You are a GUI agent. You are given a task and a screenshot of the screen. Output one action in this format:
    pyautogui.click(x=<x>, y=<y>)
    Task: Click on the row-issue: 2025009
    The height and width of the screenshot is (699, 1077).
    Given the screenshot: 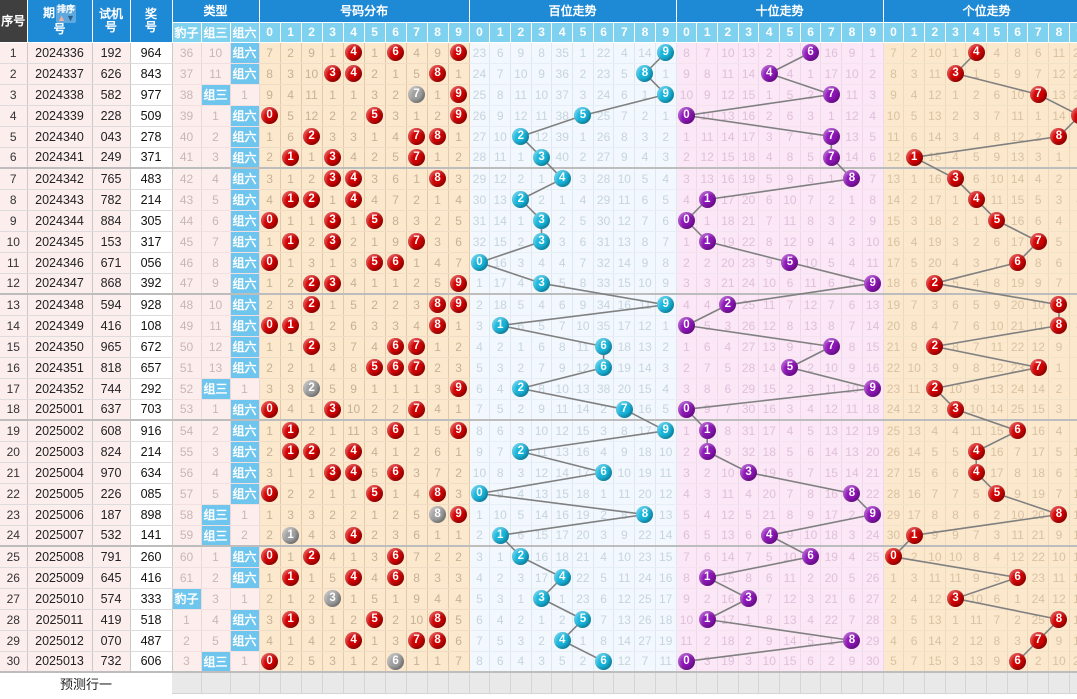 What is the action you would take?
    pyautogui.click(x=60, y=578)
    